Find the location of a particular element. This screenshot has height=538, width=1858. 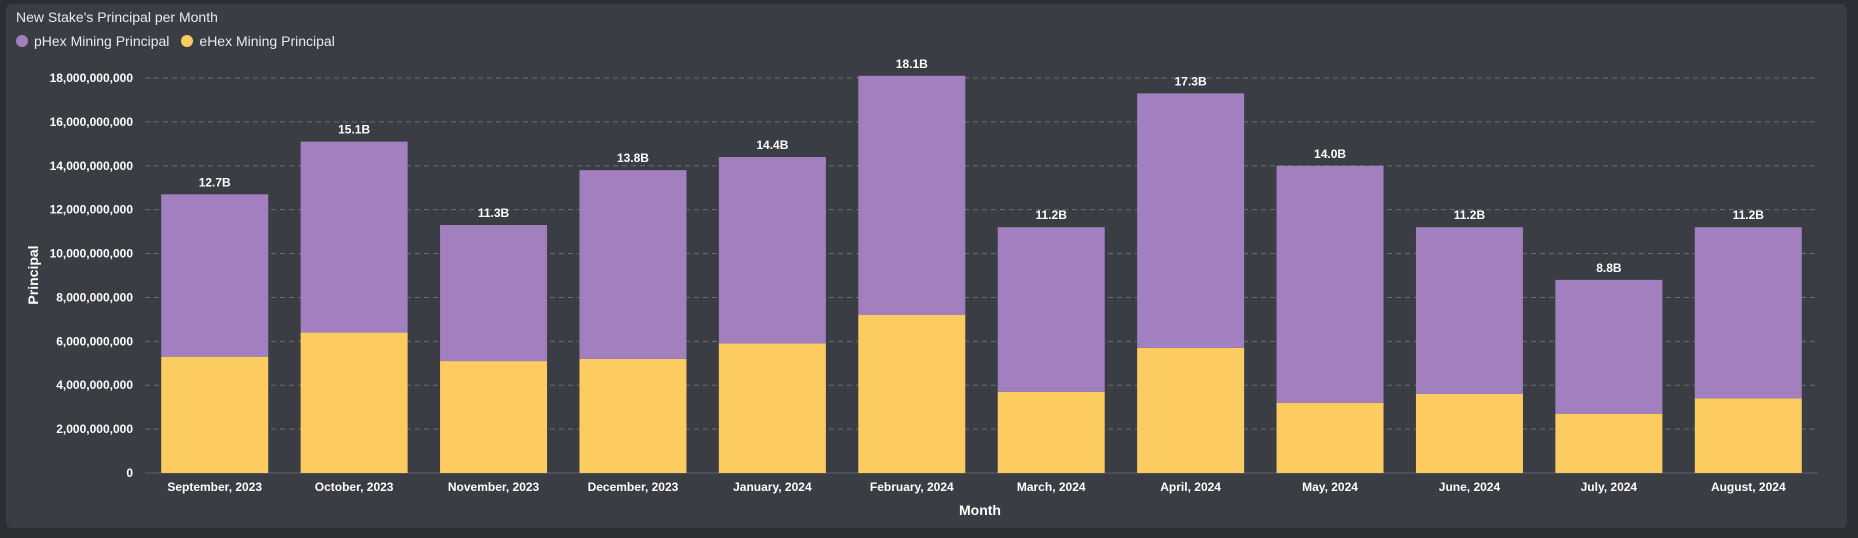

x-tick-label: May, 2024 is located at coordinates (1330, 487).